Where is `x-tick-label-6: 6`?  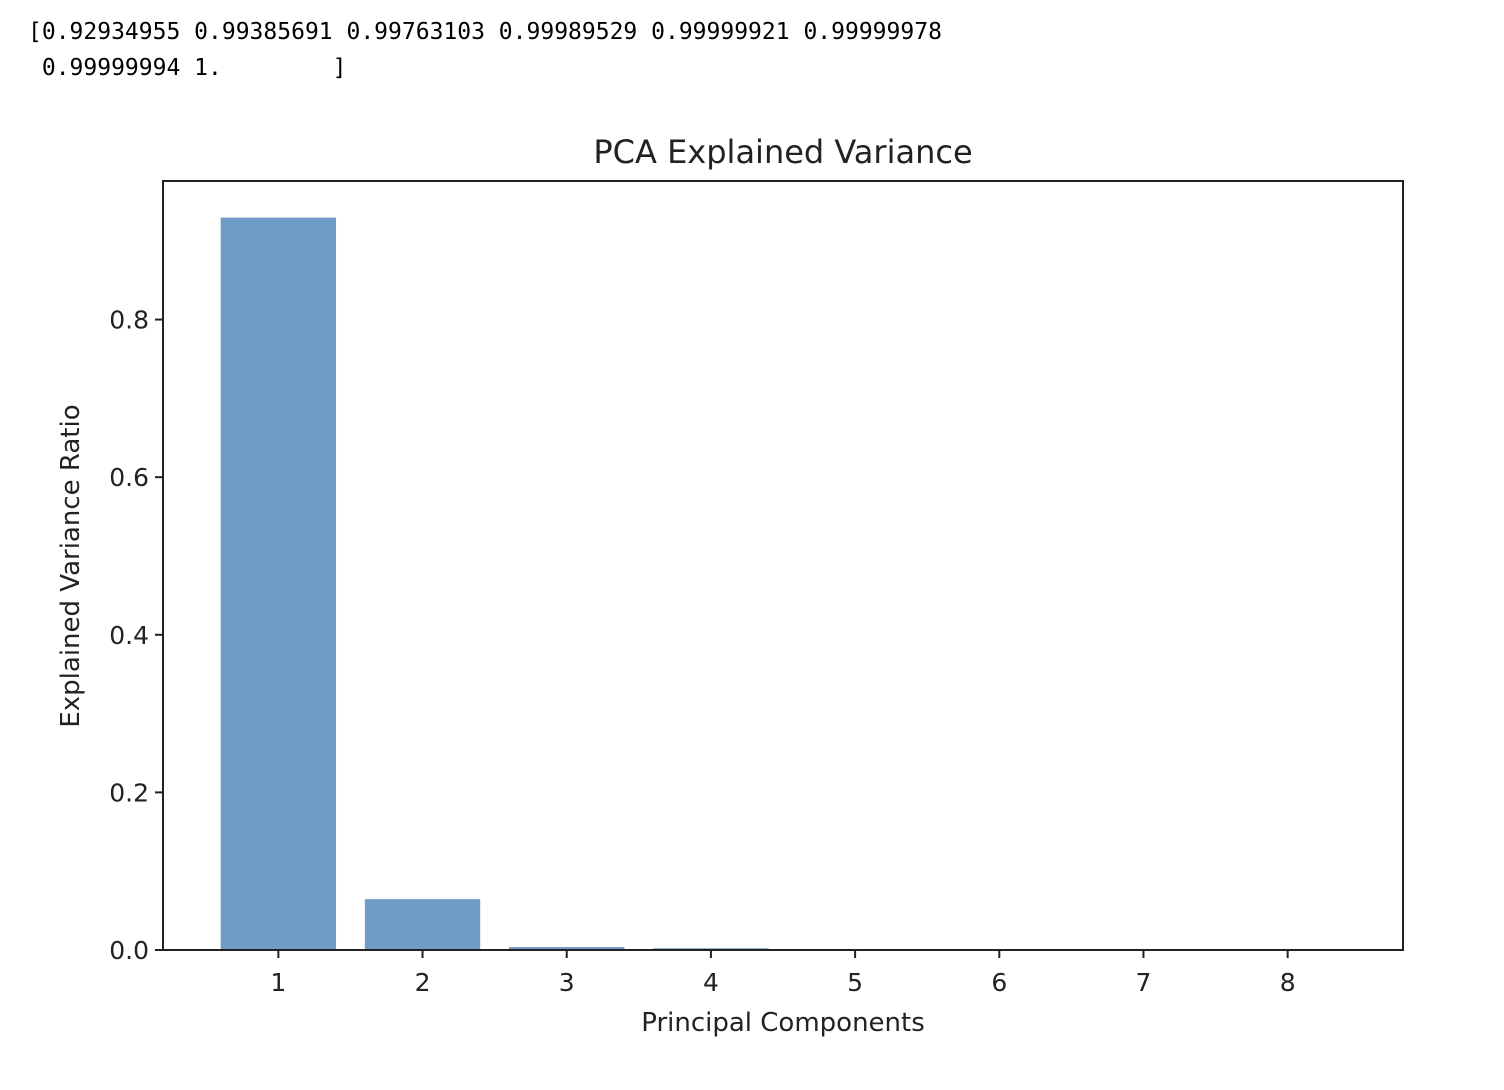 x-tick-label-6: 6 is located at coordinates (999, 982).